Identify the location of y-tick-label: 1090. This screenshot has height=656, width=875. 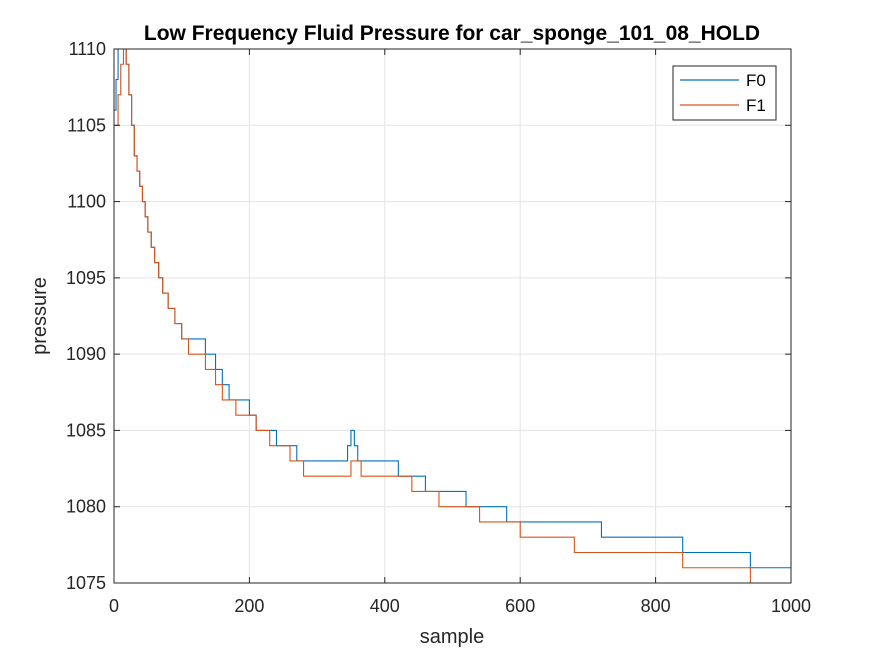
(86, 354).